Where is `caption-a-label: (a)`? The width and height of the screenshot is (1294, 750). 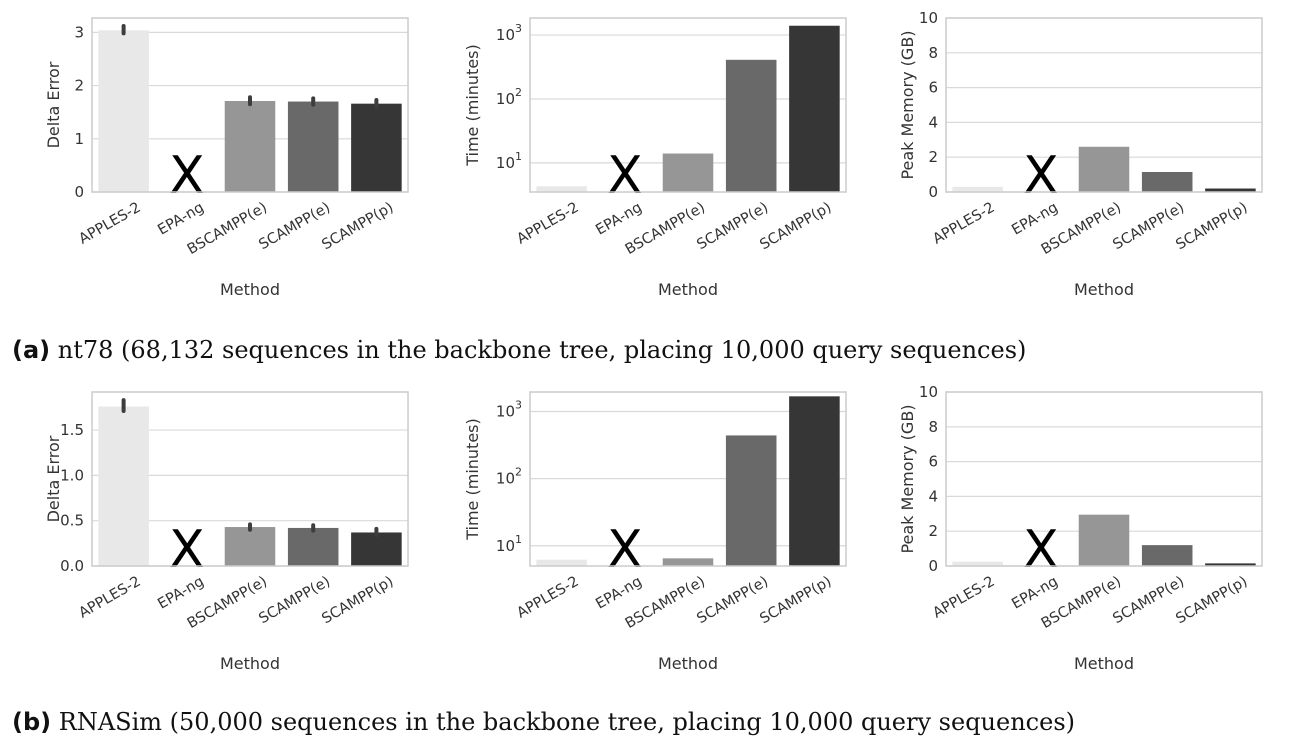 caption-a-label: (a) is located at coordinates (31, 350).